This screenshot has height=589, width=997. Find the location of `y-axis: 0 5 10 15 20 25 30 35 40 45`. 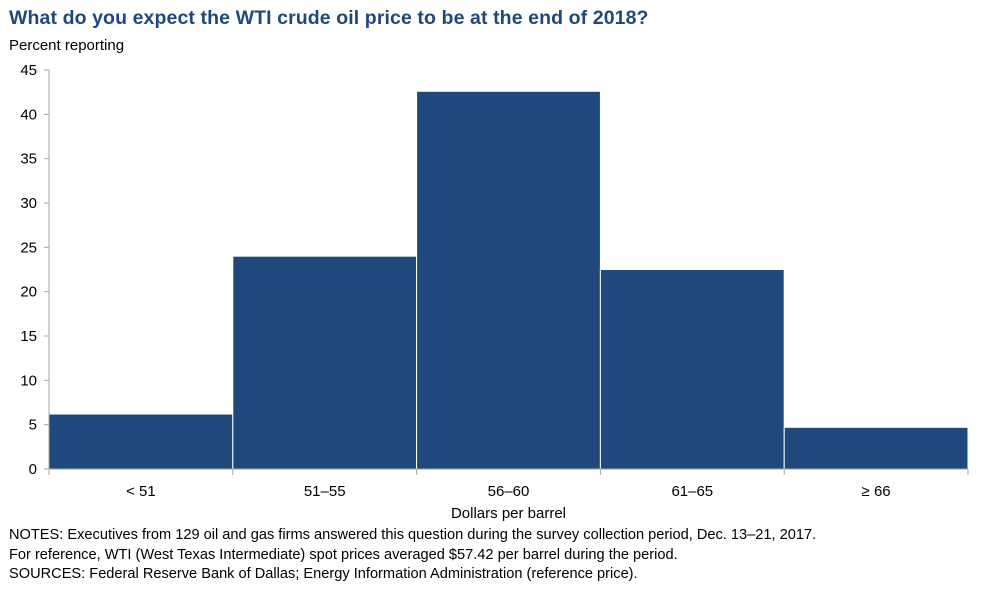

y-axis: 0 5 10 15 20 25 30 35 40 45 is located at coordinates (35, 270).